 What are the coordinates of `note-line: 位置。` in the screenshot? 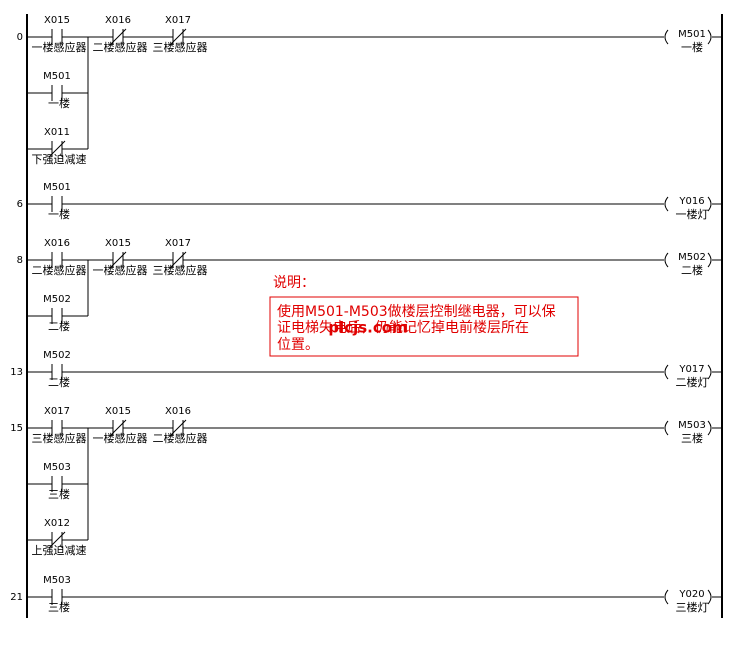 It's located at (298, 345).